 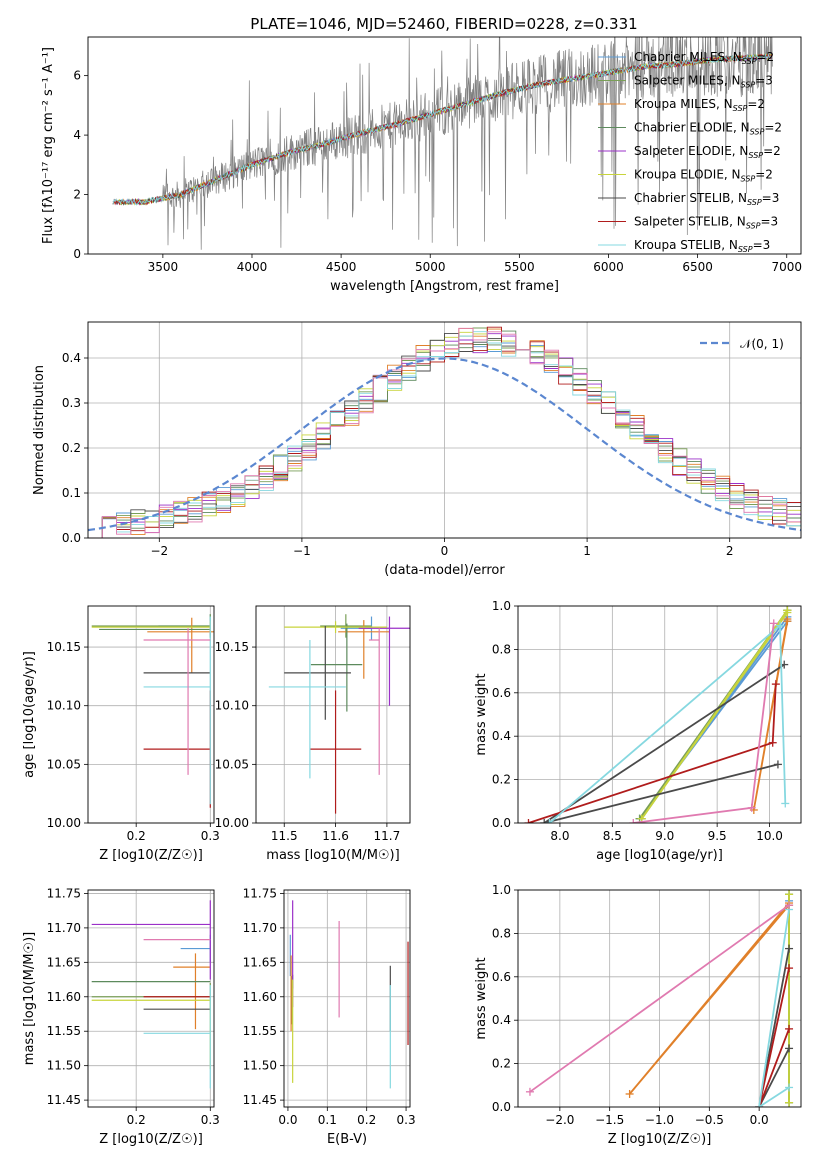 What do you see at coordinates (659, 998) in the screenshot?
I see `weight_vs_Z-plot` at bounding box center [659, 998].